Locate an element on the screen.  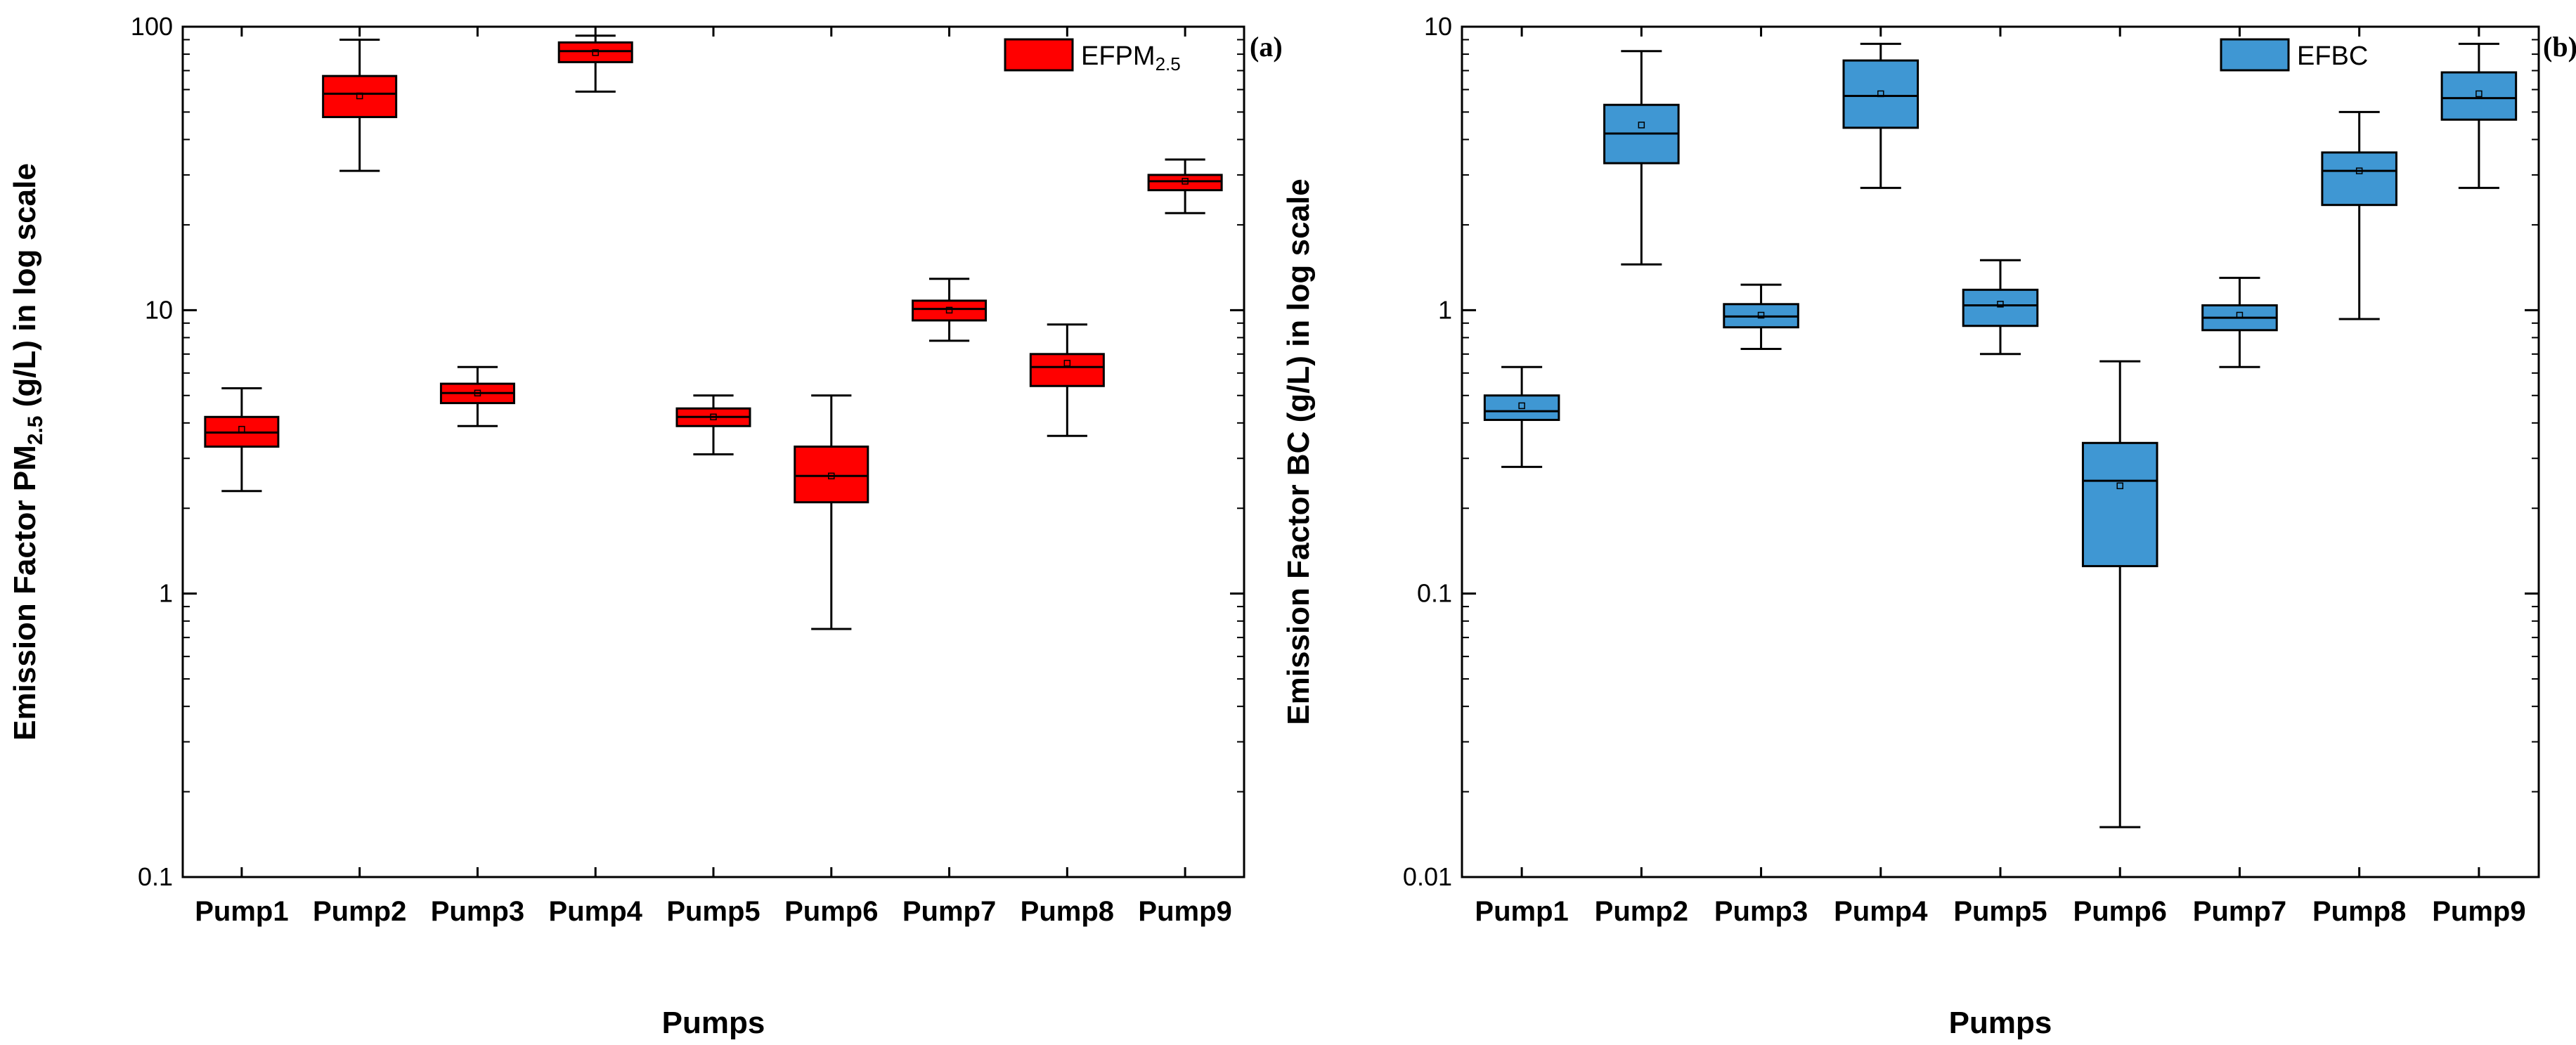
y-tick-label: 100 is located at coordinates (152, 26).